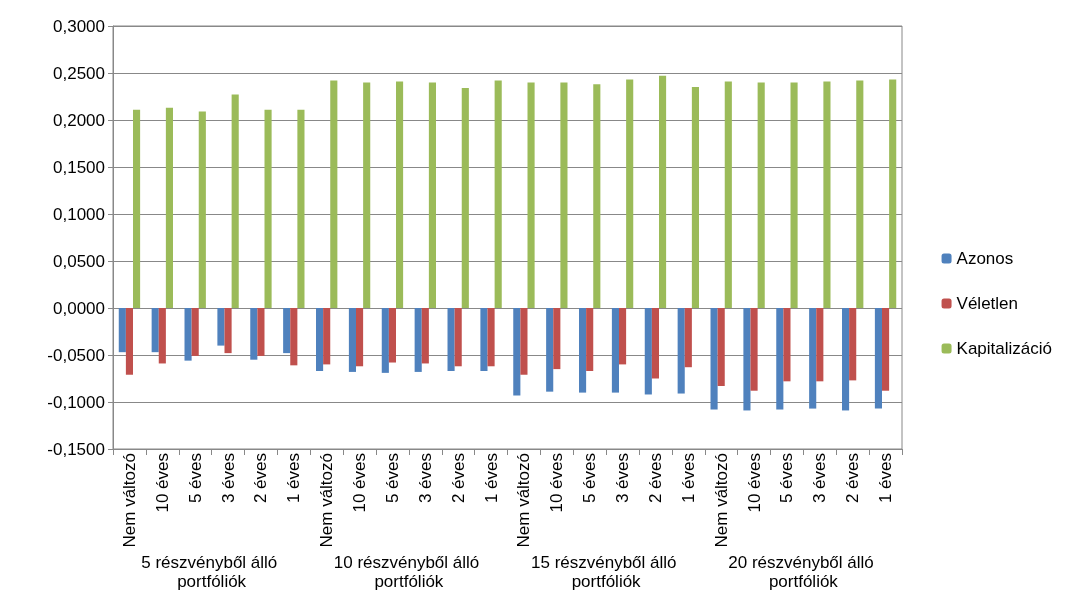 The height and width of the screenshot is (607, 1075). Describe the element at coordinates (79, 167) in the screenshot. I see `y-tick-label: 0,1500` at that location.